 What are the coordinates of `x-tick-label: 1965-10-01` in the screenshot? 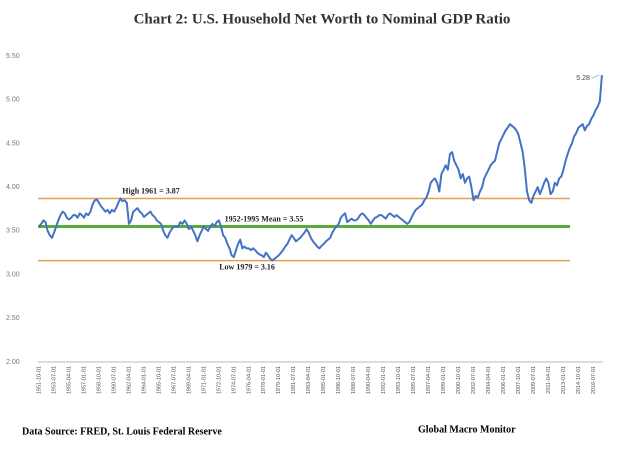 It's located at (159, 380).